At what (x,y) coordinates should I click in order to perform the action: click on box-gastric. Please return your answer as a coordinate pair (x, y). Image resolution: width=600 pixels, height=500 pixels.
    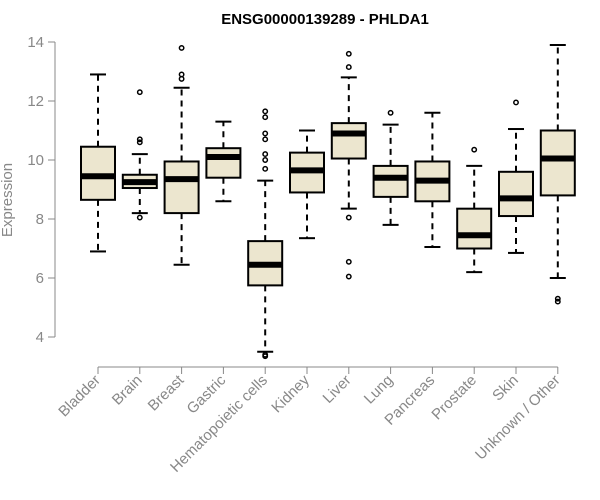
    Looking at the image, I should click on (223, 163).